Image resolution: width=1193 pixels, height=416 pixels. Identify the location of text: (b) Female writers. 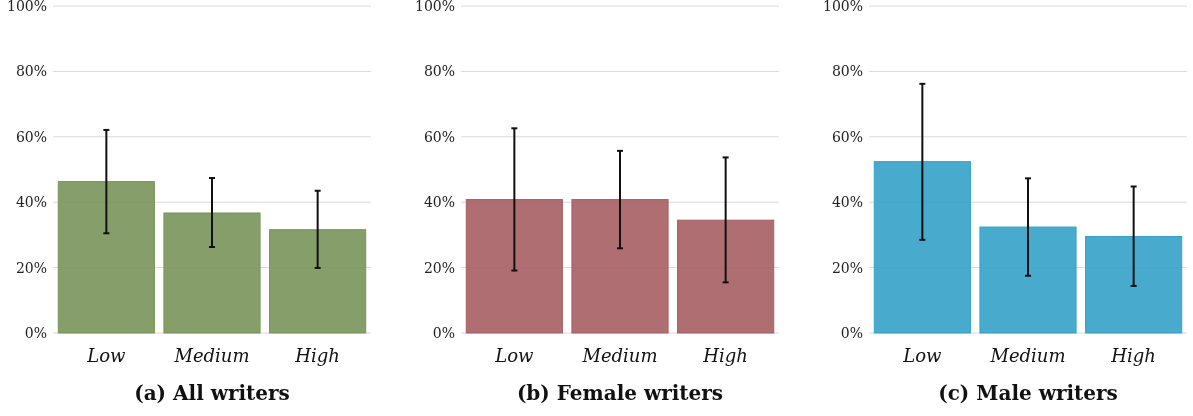
(620, 393).